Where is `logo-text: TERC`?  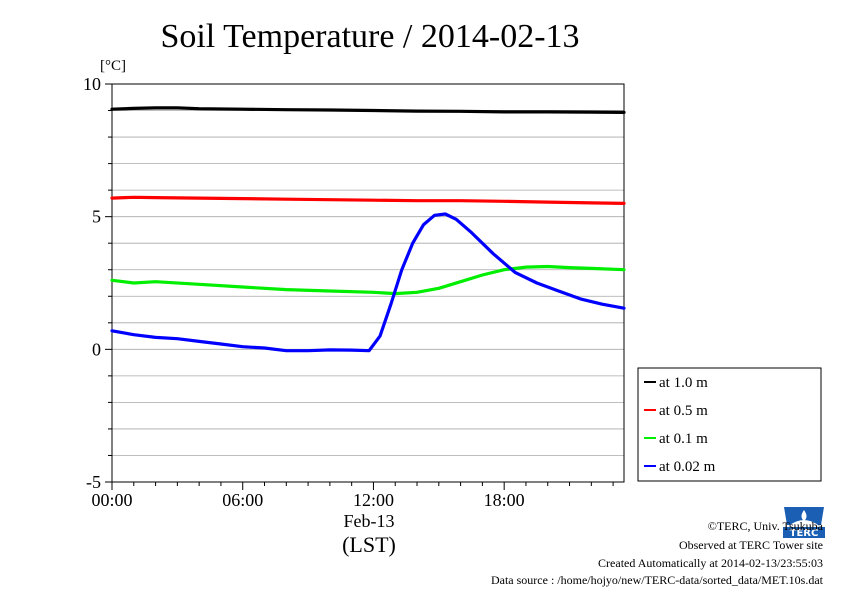
logo-text: TERC is located at coordinates (804, 533).